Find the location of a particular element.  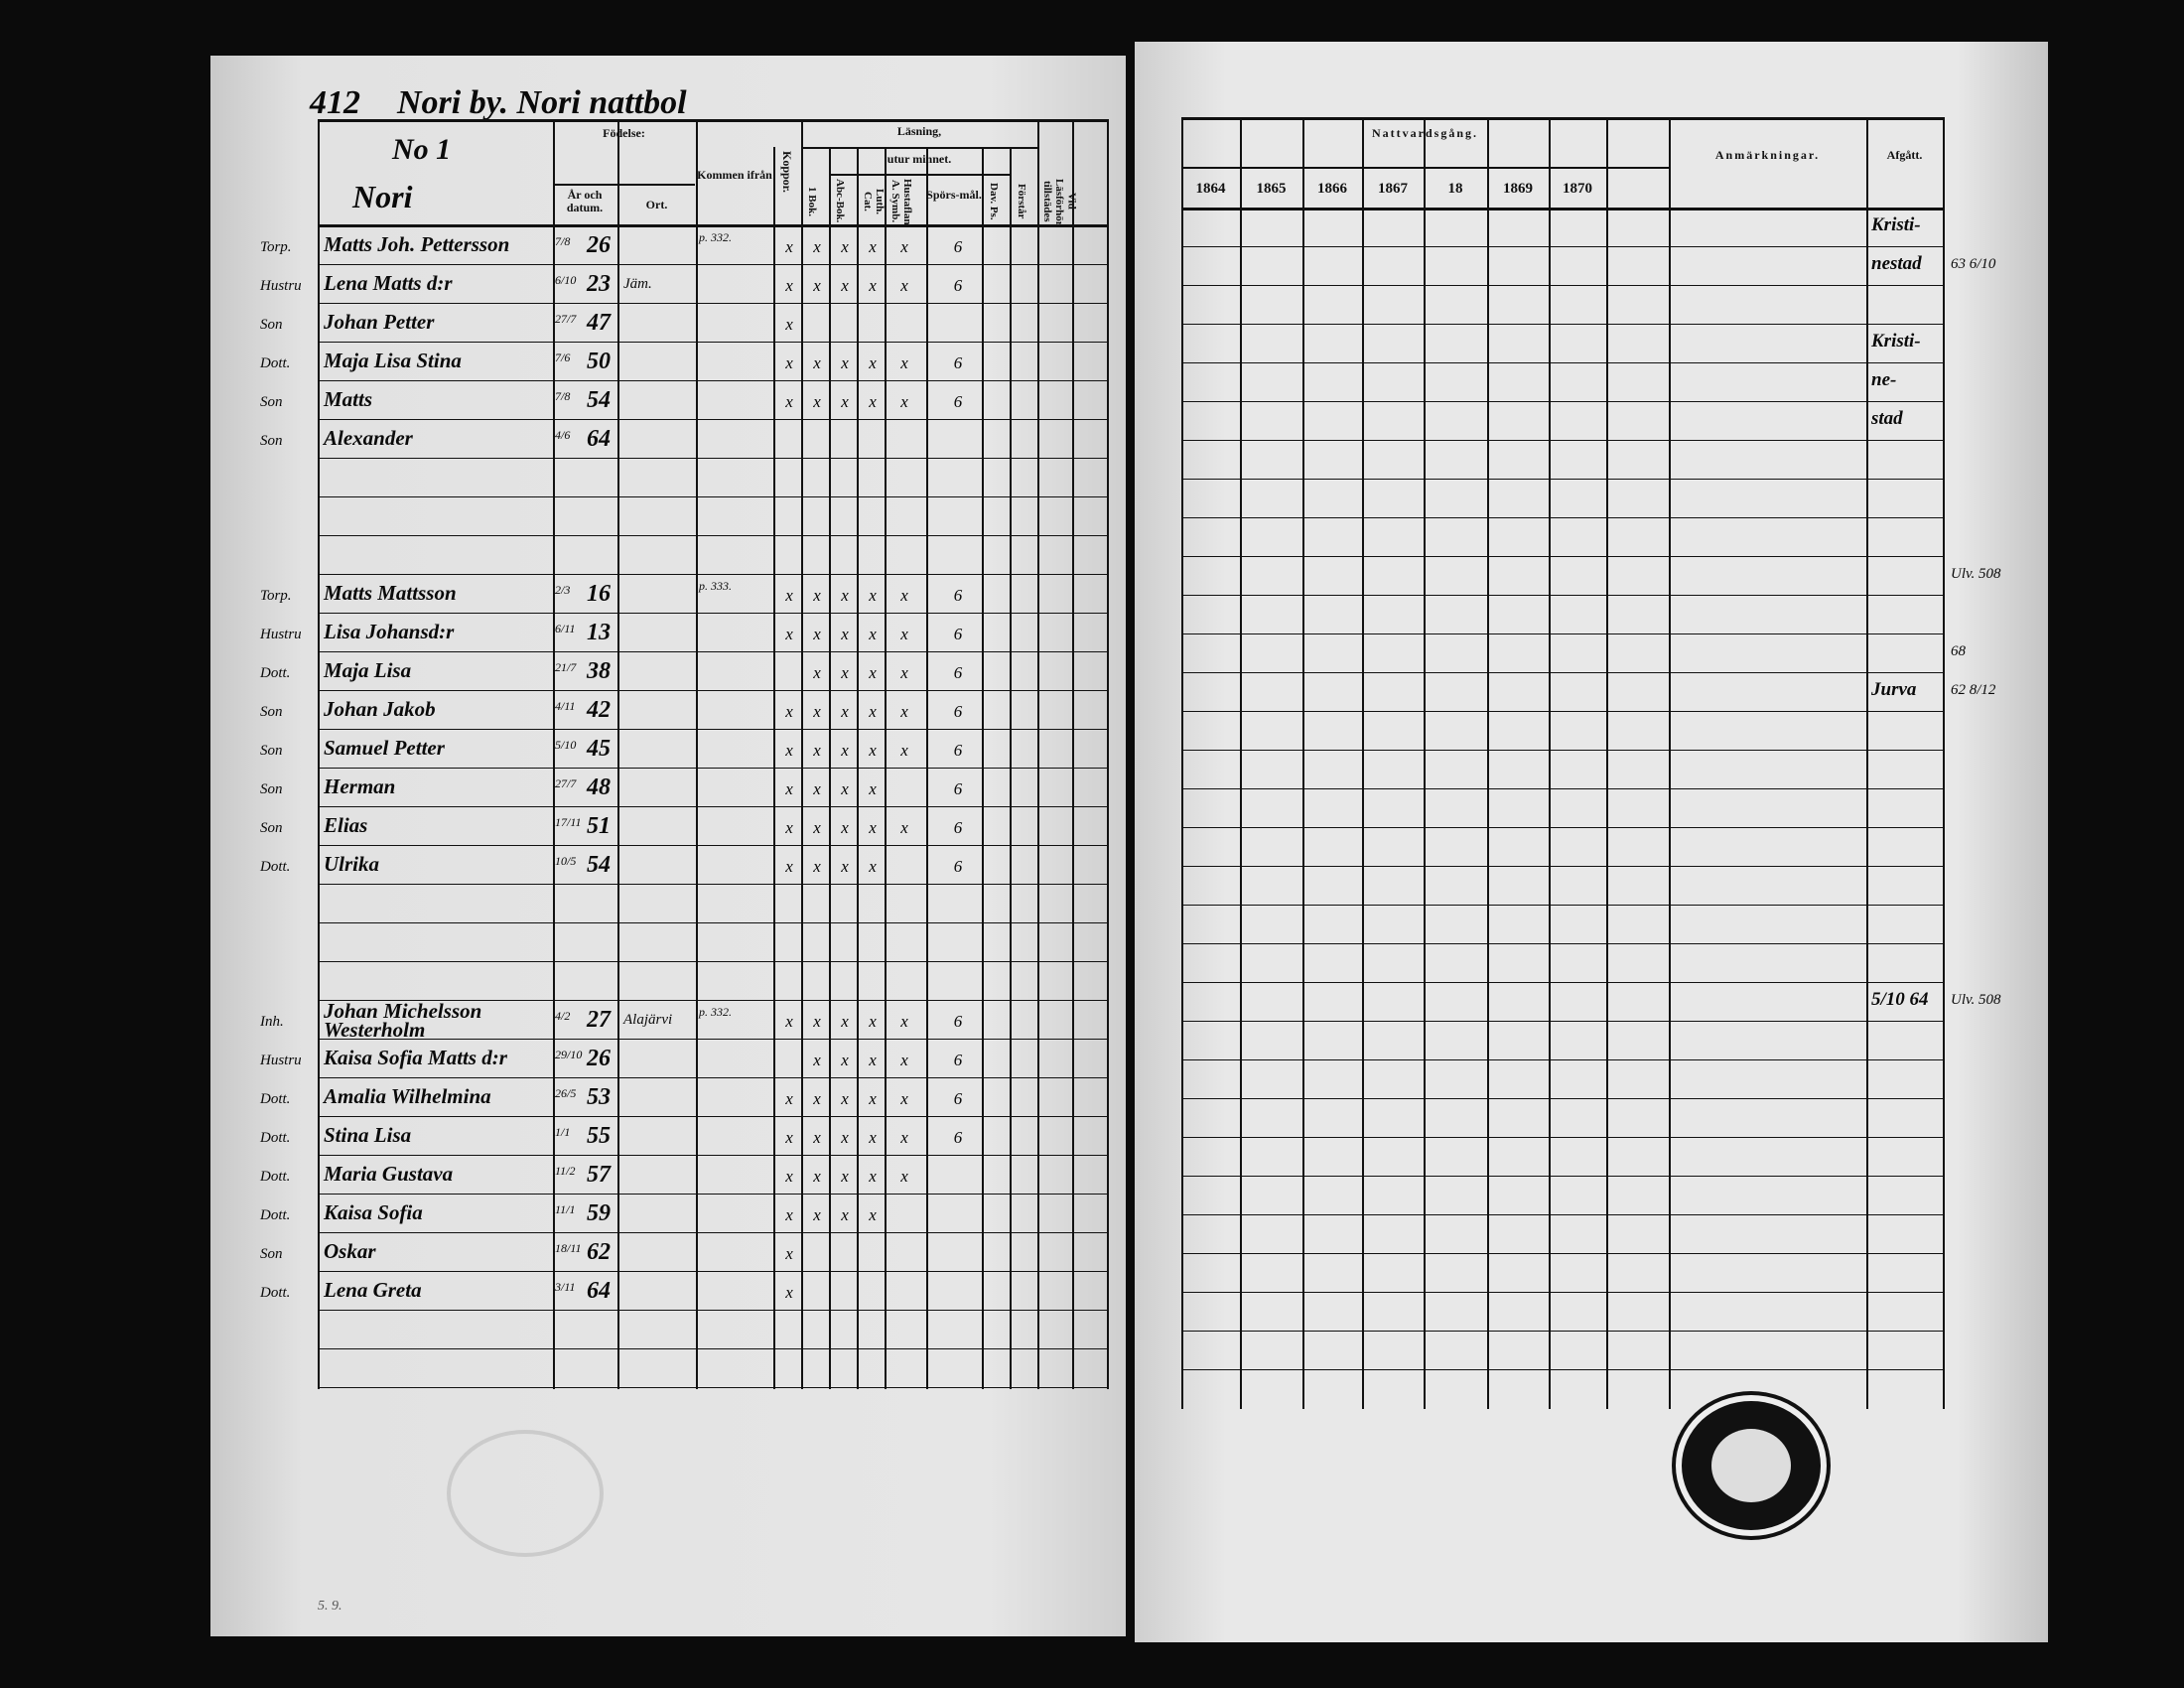

header-abc: Abc-Bok. is located at coordinates (840, 201).